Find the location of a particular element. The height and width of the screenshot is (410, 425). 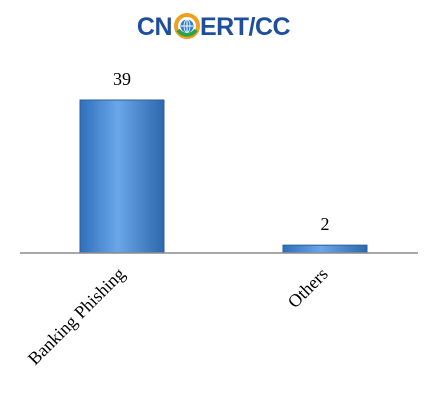

data-label-1: 2 is located at coordinates (325, 224).